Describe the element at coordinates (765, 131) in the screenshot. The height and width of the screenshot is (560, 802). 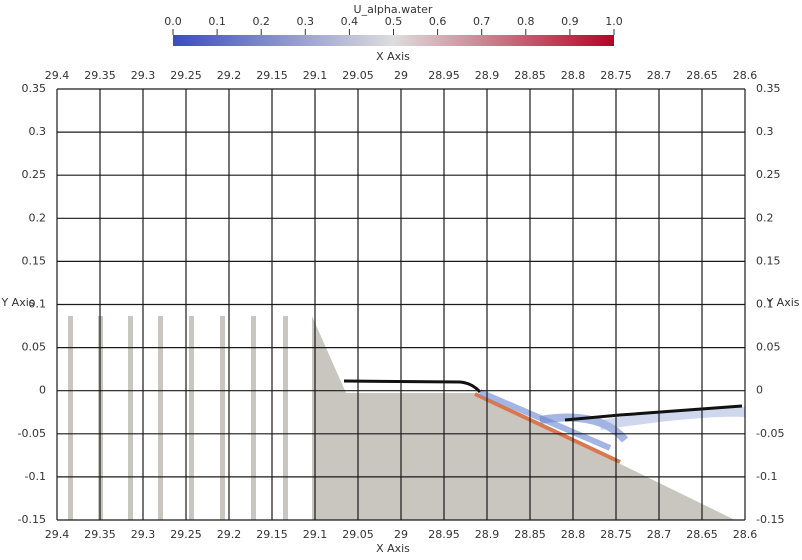
I see `y-tick-label-right: 0.3` at that location.